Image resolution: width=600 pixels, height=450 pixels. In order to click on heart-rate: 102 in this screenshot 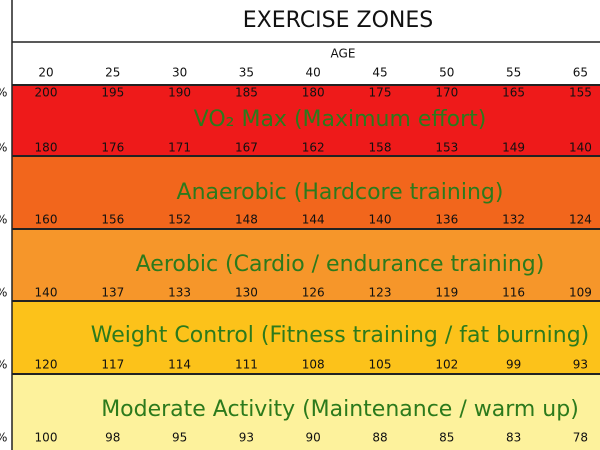, I will do `click(446, 365)`.